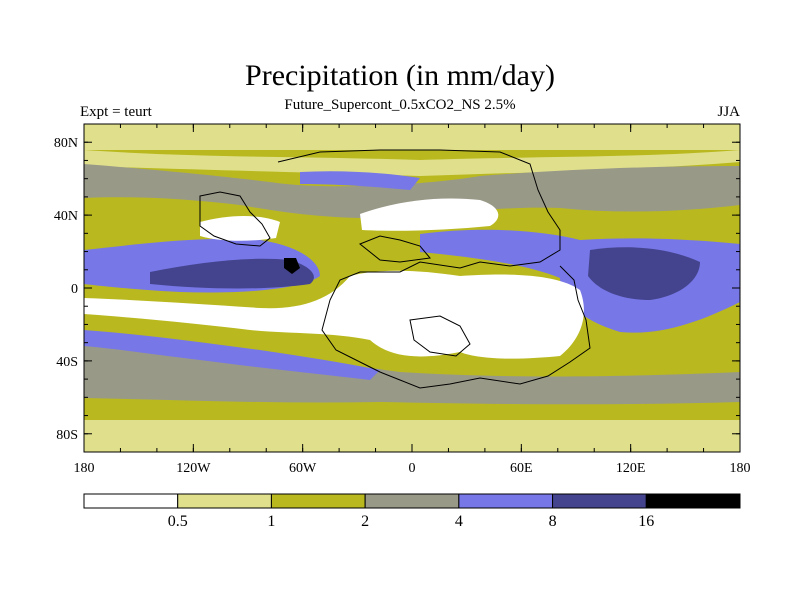 This screenshot has width=800, height=600. Describe the element at coordinates (400, 75) in the screenshot. I see `plot-title: Precipitation (in mm/day)` at that location.